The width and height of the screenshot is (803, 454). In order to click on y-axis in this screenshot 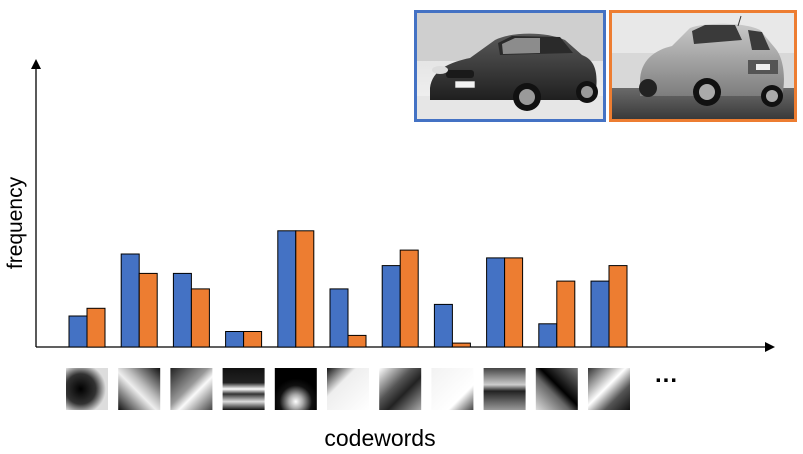, I will do `click(36, 203)`.